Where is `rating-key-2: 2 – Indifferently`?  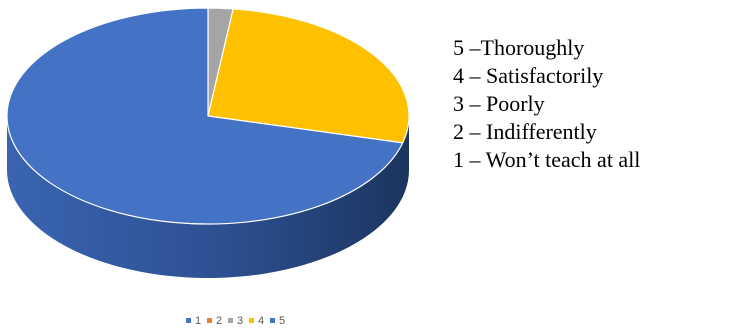 rating-key-2: 2 – Indifferently is located at coordinates (525, 131).